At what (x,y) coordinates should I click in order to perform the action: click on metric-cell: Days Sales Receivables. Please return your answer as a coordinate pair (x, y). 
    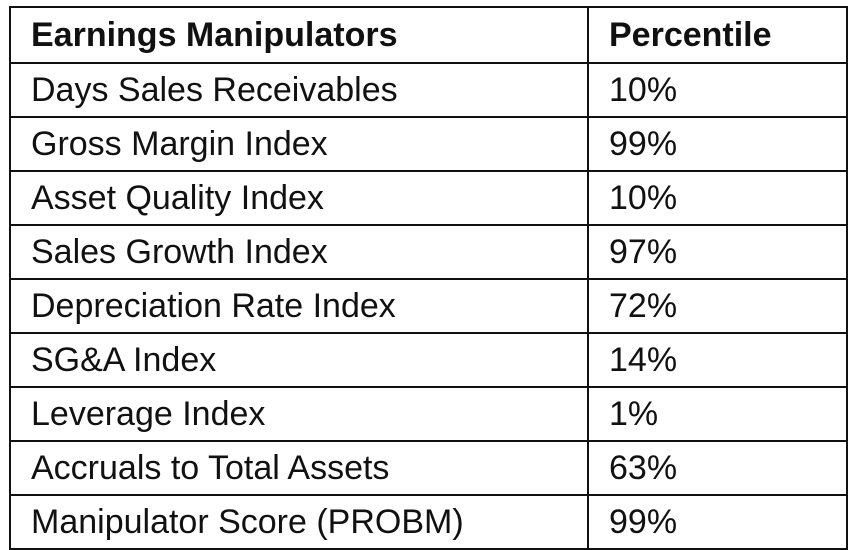
    Looking at the image, I should click on (299, 90).